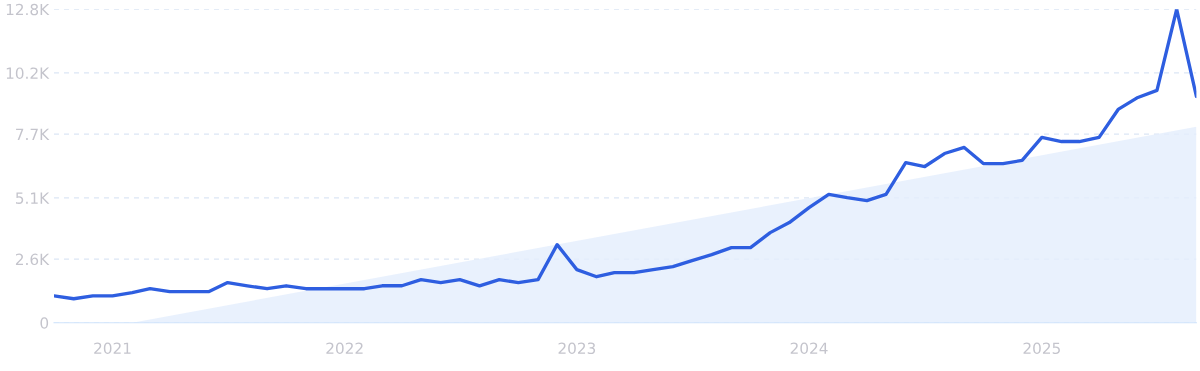 This screenshot has width=1200, height=371. Describe the element at coordinates (28, 73) in the screenshot. I see `y-tick-label: 10.2K` at that location.